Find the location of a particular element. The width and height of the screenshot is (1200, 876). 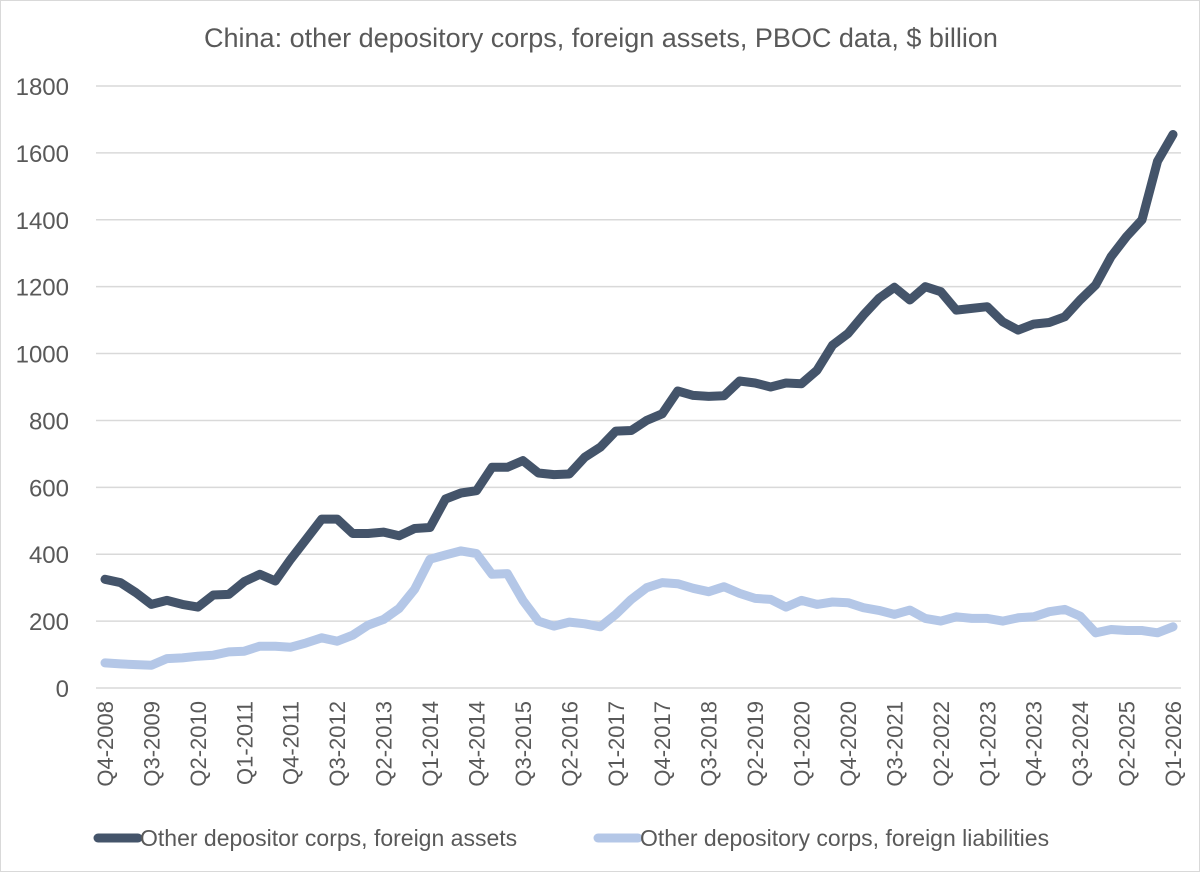

y-tick-label: 600 is located at coordinates (49, 488).